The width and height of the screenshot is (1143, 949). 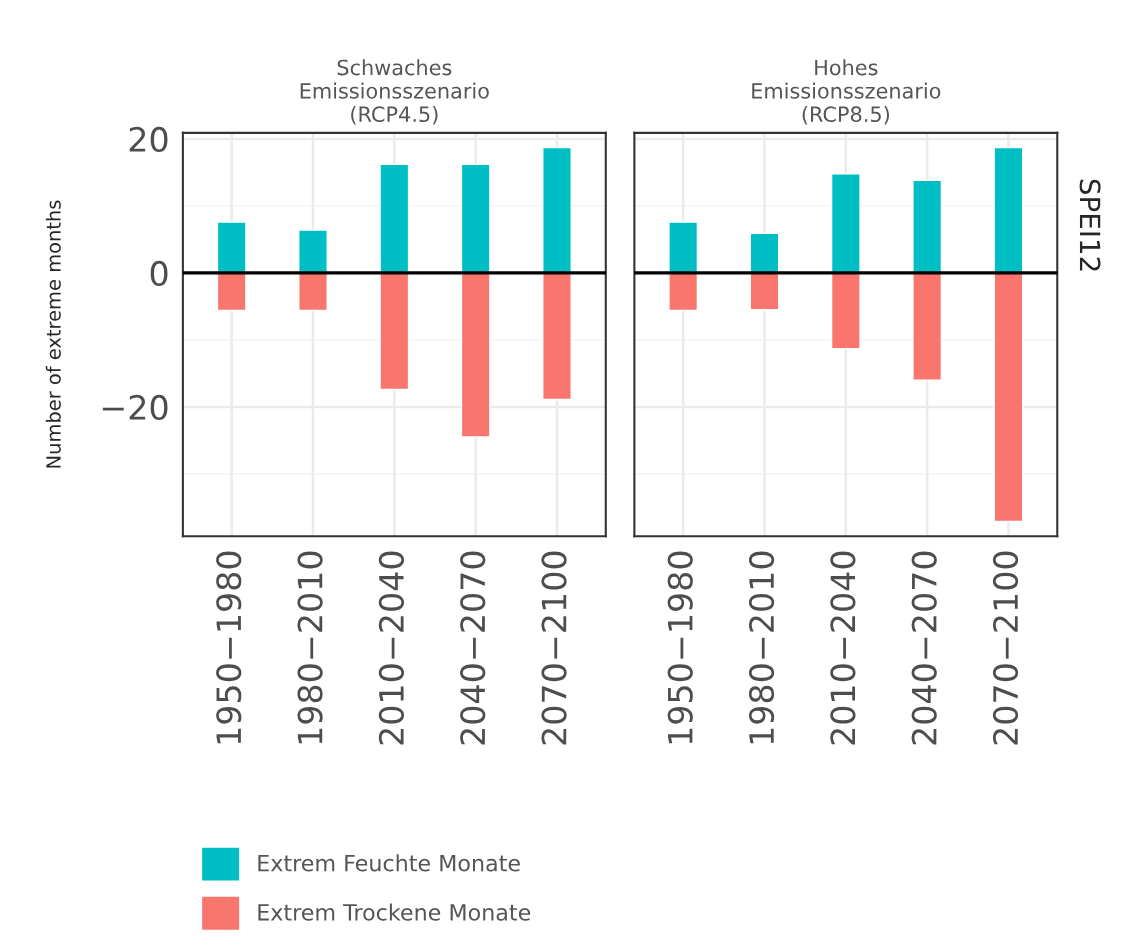 What do you see at coordinates (159, 273) in the screenshot?
I see `y-tick-label: 0` at bounding box center [159, 273].